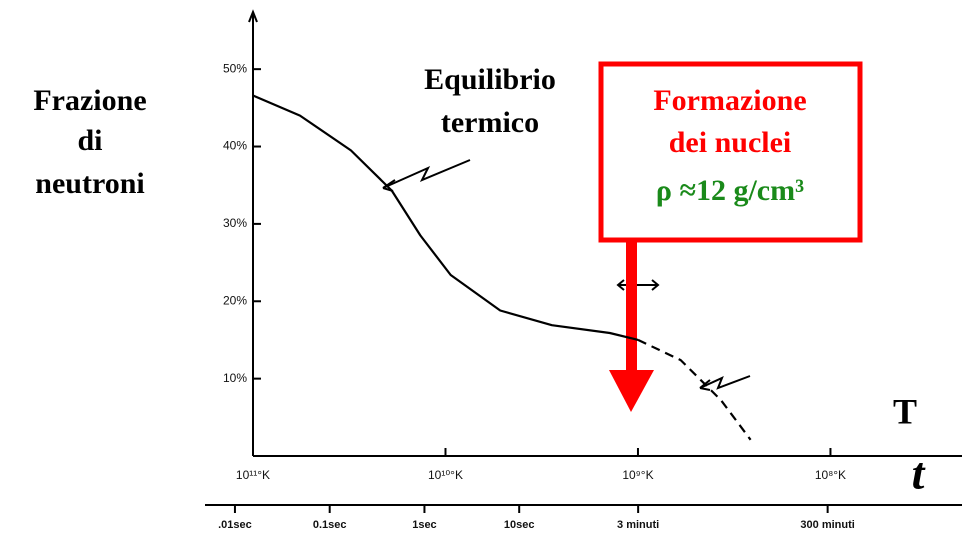 The width and height of the screenshot is (967, 535). What do you see at coordinates (725, 382) in the screenshot?
I see `dashed-pointer` at bounding box center [725, 382].